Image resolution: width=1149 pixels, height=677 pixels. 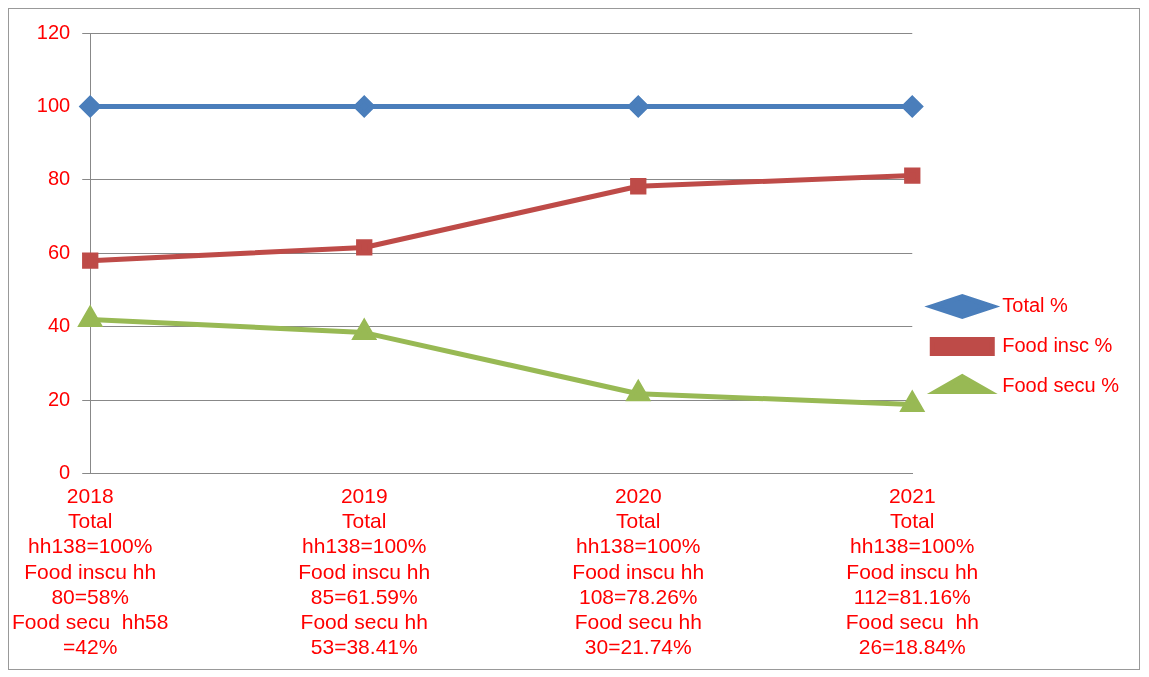 I want to click on x-tick-label: 2019 Total hh138=100% Food inscu hh 85=61.59% Food secu hh 53=38.41%, so click(x=364, y=571).